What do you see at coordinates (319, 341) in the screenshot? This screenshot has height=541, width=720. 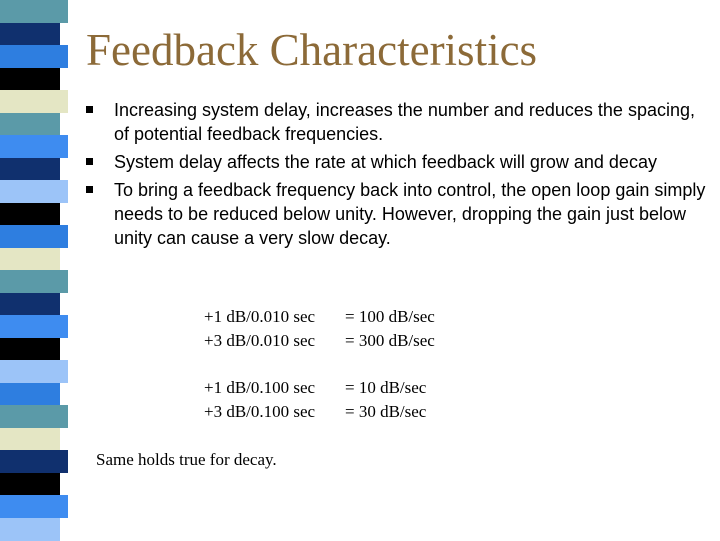 I see `equation-line: +3 dB/0.010 sec = 300 dB/sec` at bounding box center [319, 341].